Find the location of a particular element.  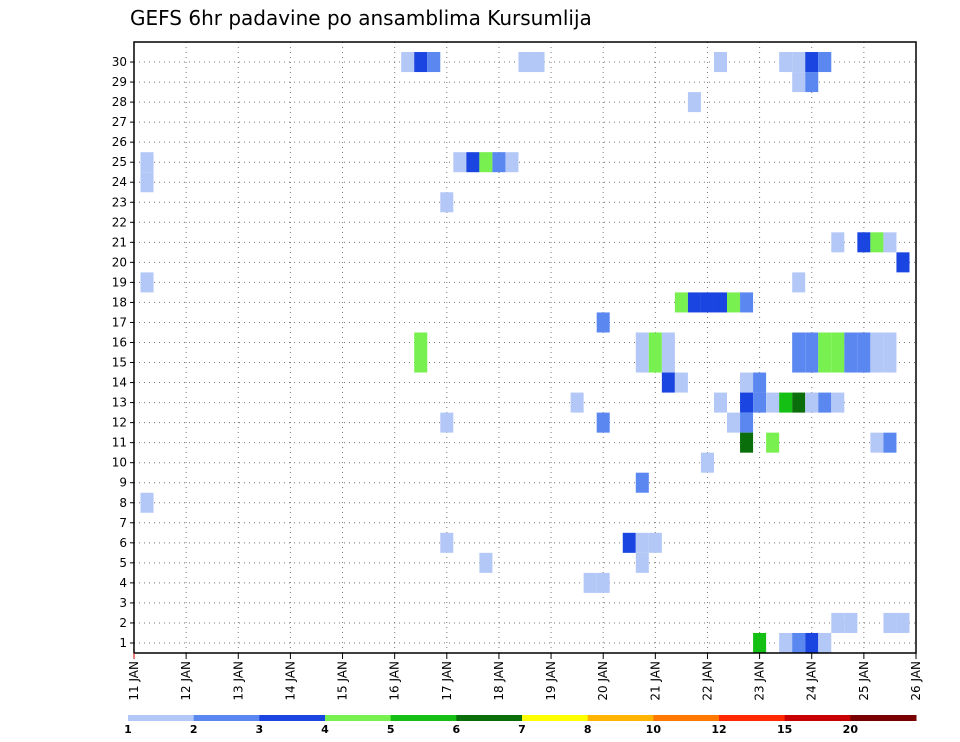

x-tick-label: 14 JAN is located at coordinates (290, 681).